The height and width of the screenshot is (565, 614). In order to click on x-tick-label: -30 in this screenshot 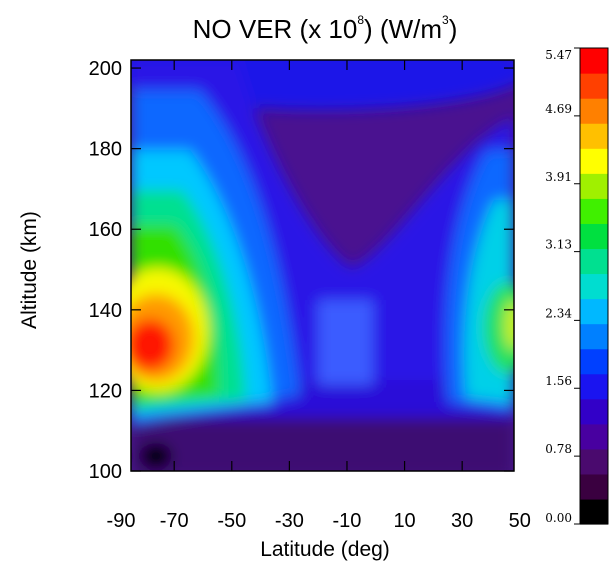, I will do `click(289, 521)`.